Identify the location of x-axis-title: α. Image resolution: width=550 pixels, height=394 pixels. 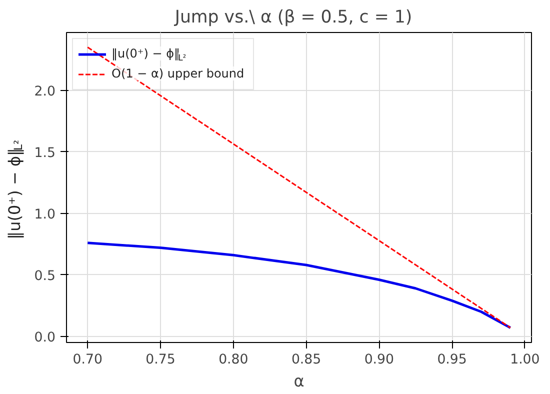
(299, 381).